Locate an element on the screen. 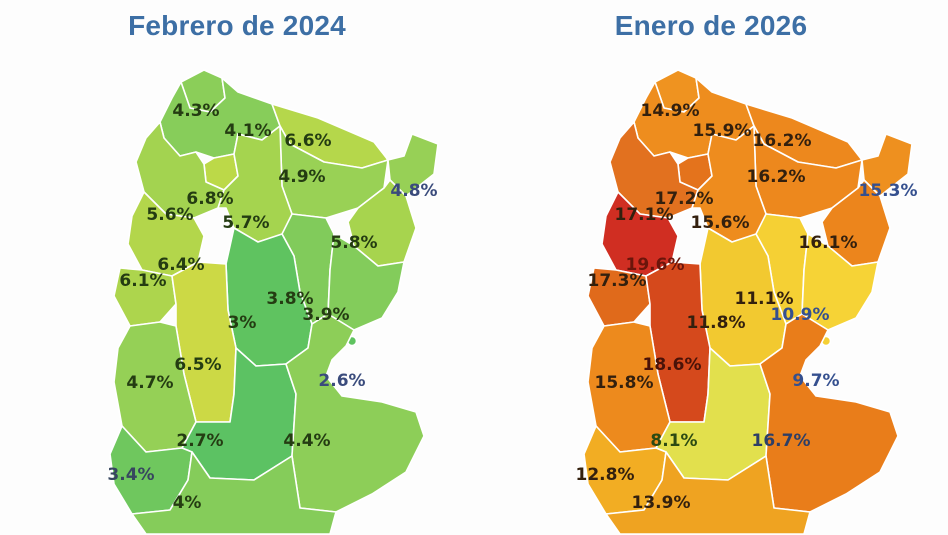 Image resolution: width=948 pixels, height=535 pixels. region-value-formosa: 6.6% is located at coordinates (307, 141).